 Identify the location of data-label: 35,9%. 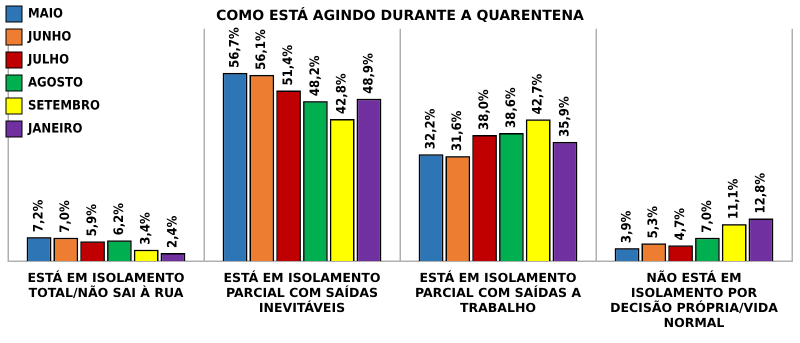
(564, 116).